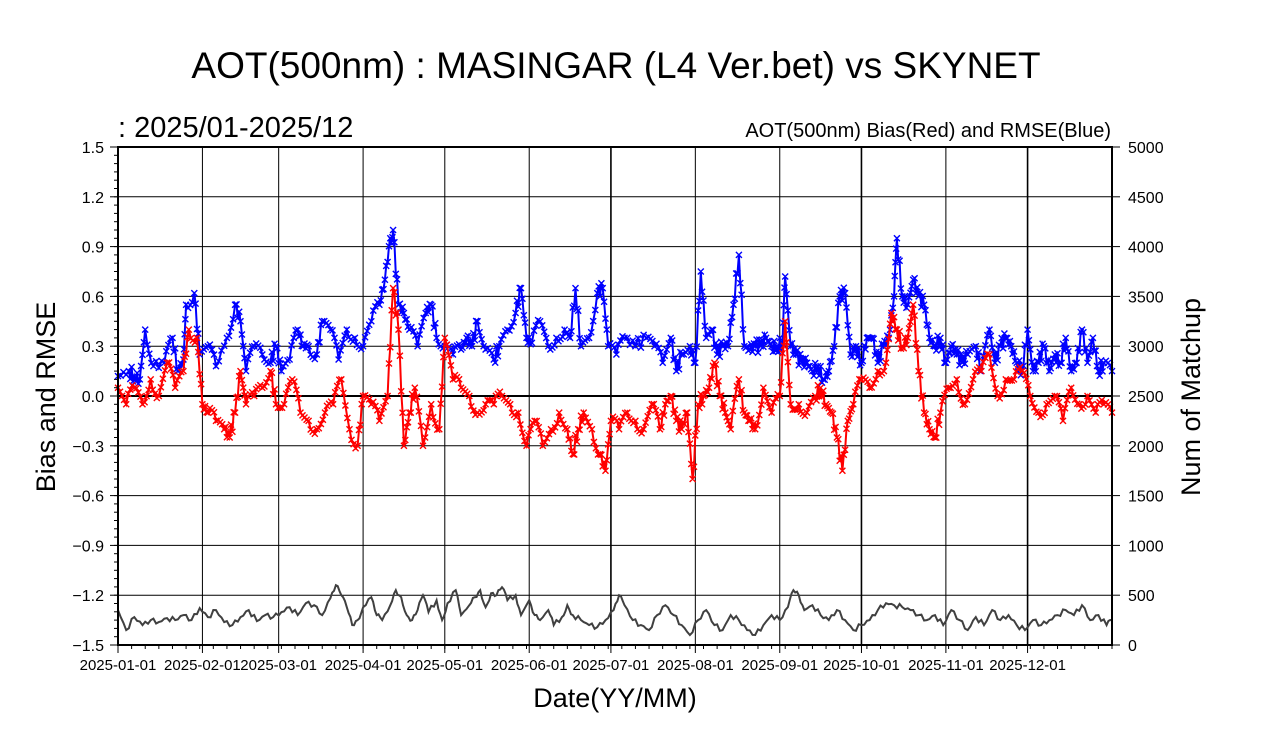 This screenshot has width=1263, height=752. I want to click on right-axis-label: Num of Matchup, so click(1191, 397).